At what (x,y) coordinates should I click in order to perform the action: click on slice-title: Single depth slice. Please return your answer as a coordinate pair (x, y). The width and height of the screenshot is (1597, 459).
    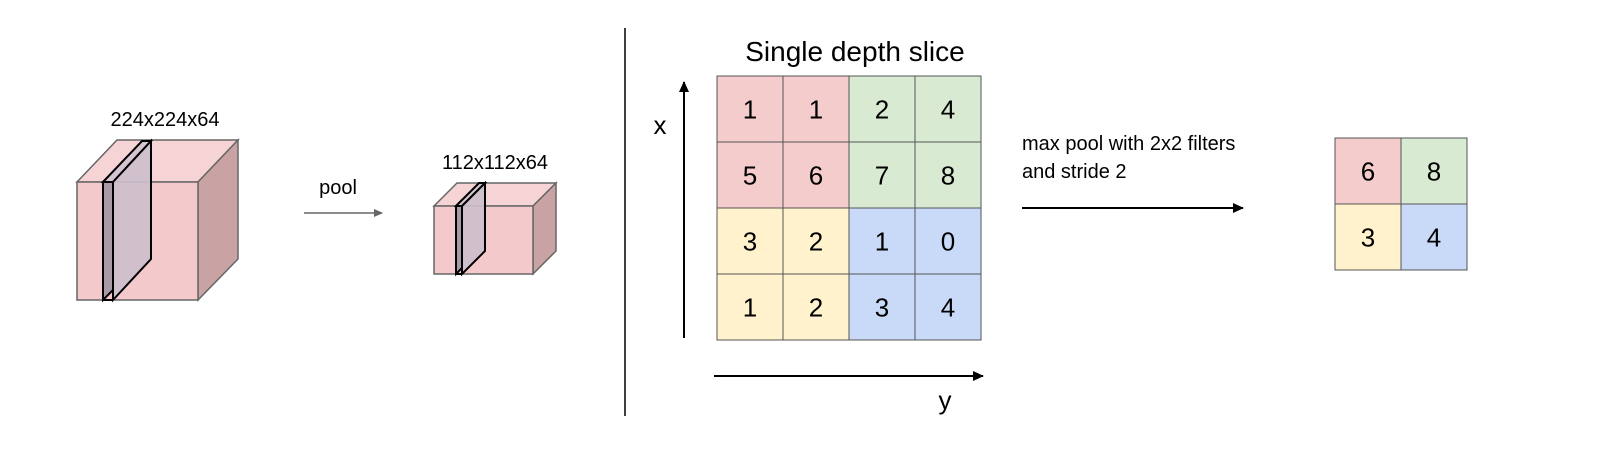
    Looking at the image, I should click on (854, 51).